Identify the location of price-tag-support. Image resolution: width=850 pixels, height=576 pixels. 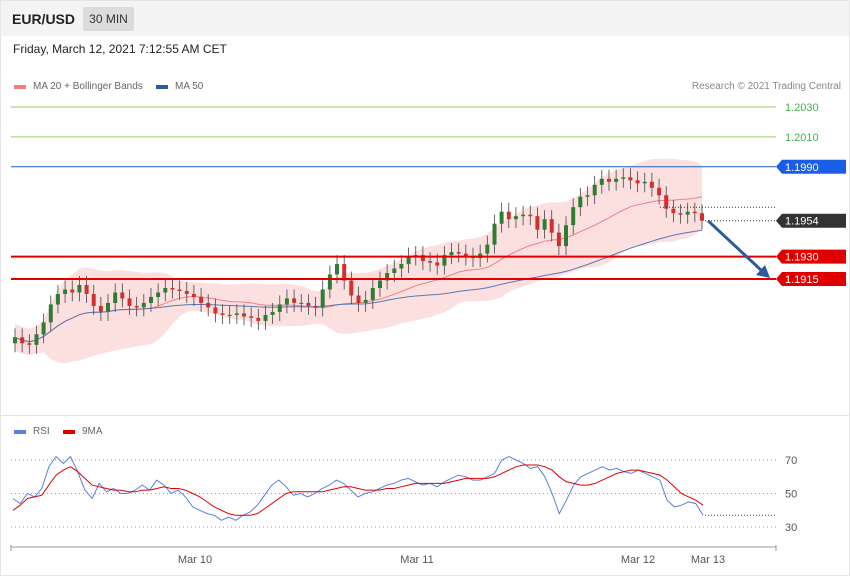
(811, 256).